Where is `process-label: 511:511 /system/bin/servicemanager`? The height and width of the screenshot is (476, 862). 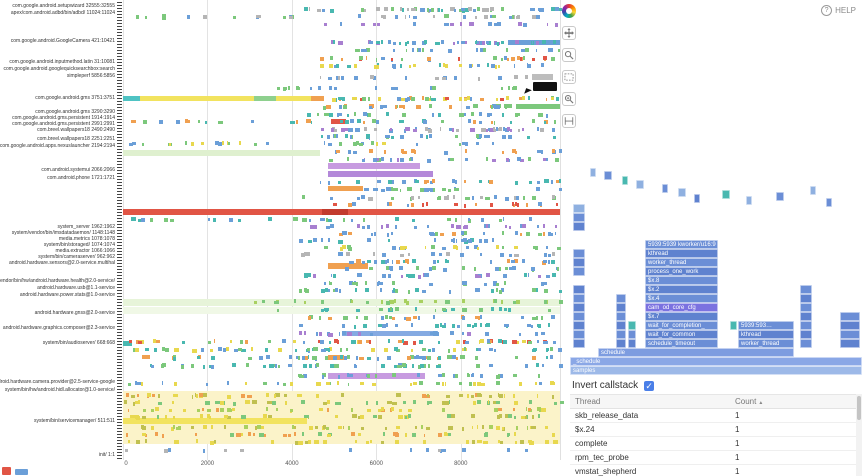 process-label: 511:511 /system/bin/servicemanager is located at coordinates (74, 421).